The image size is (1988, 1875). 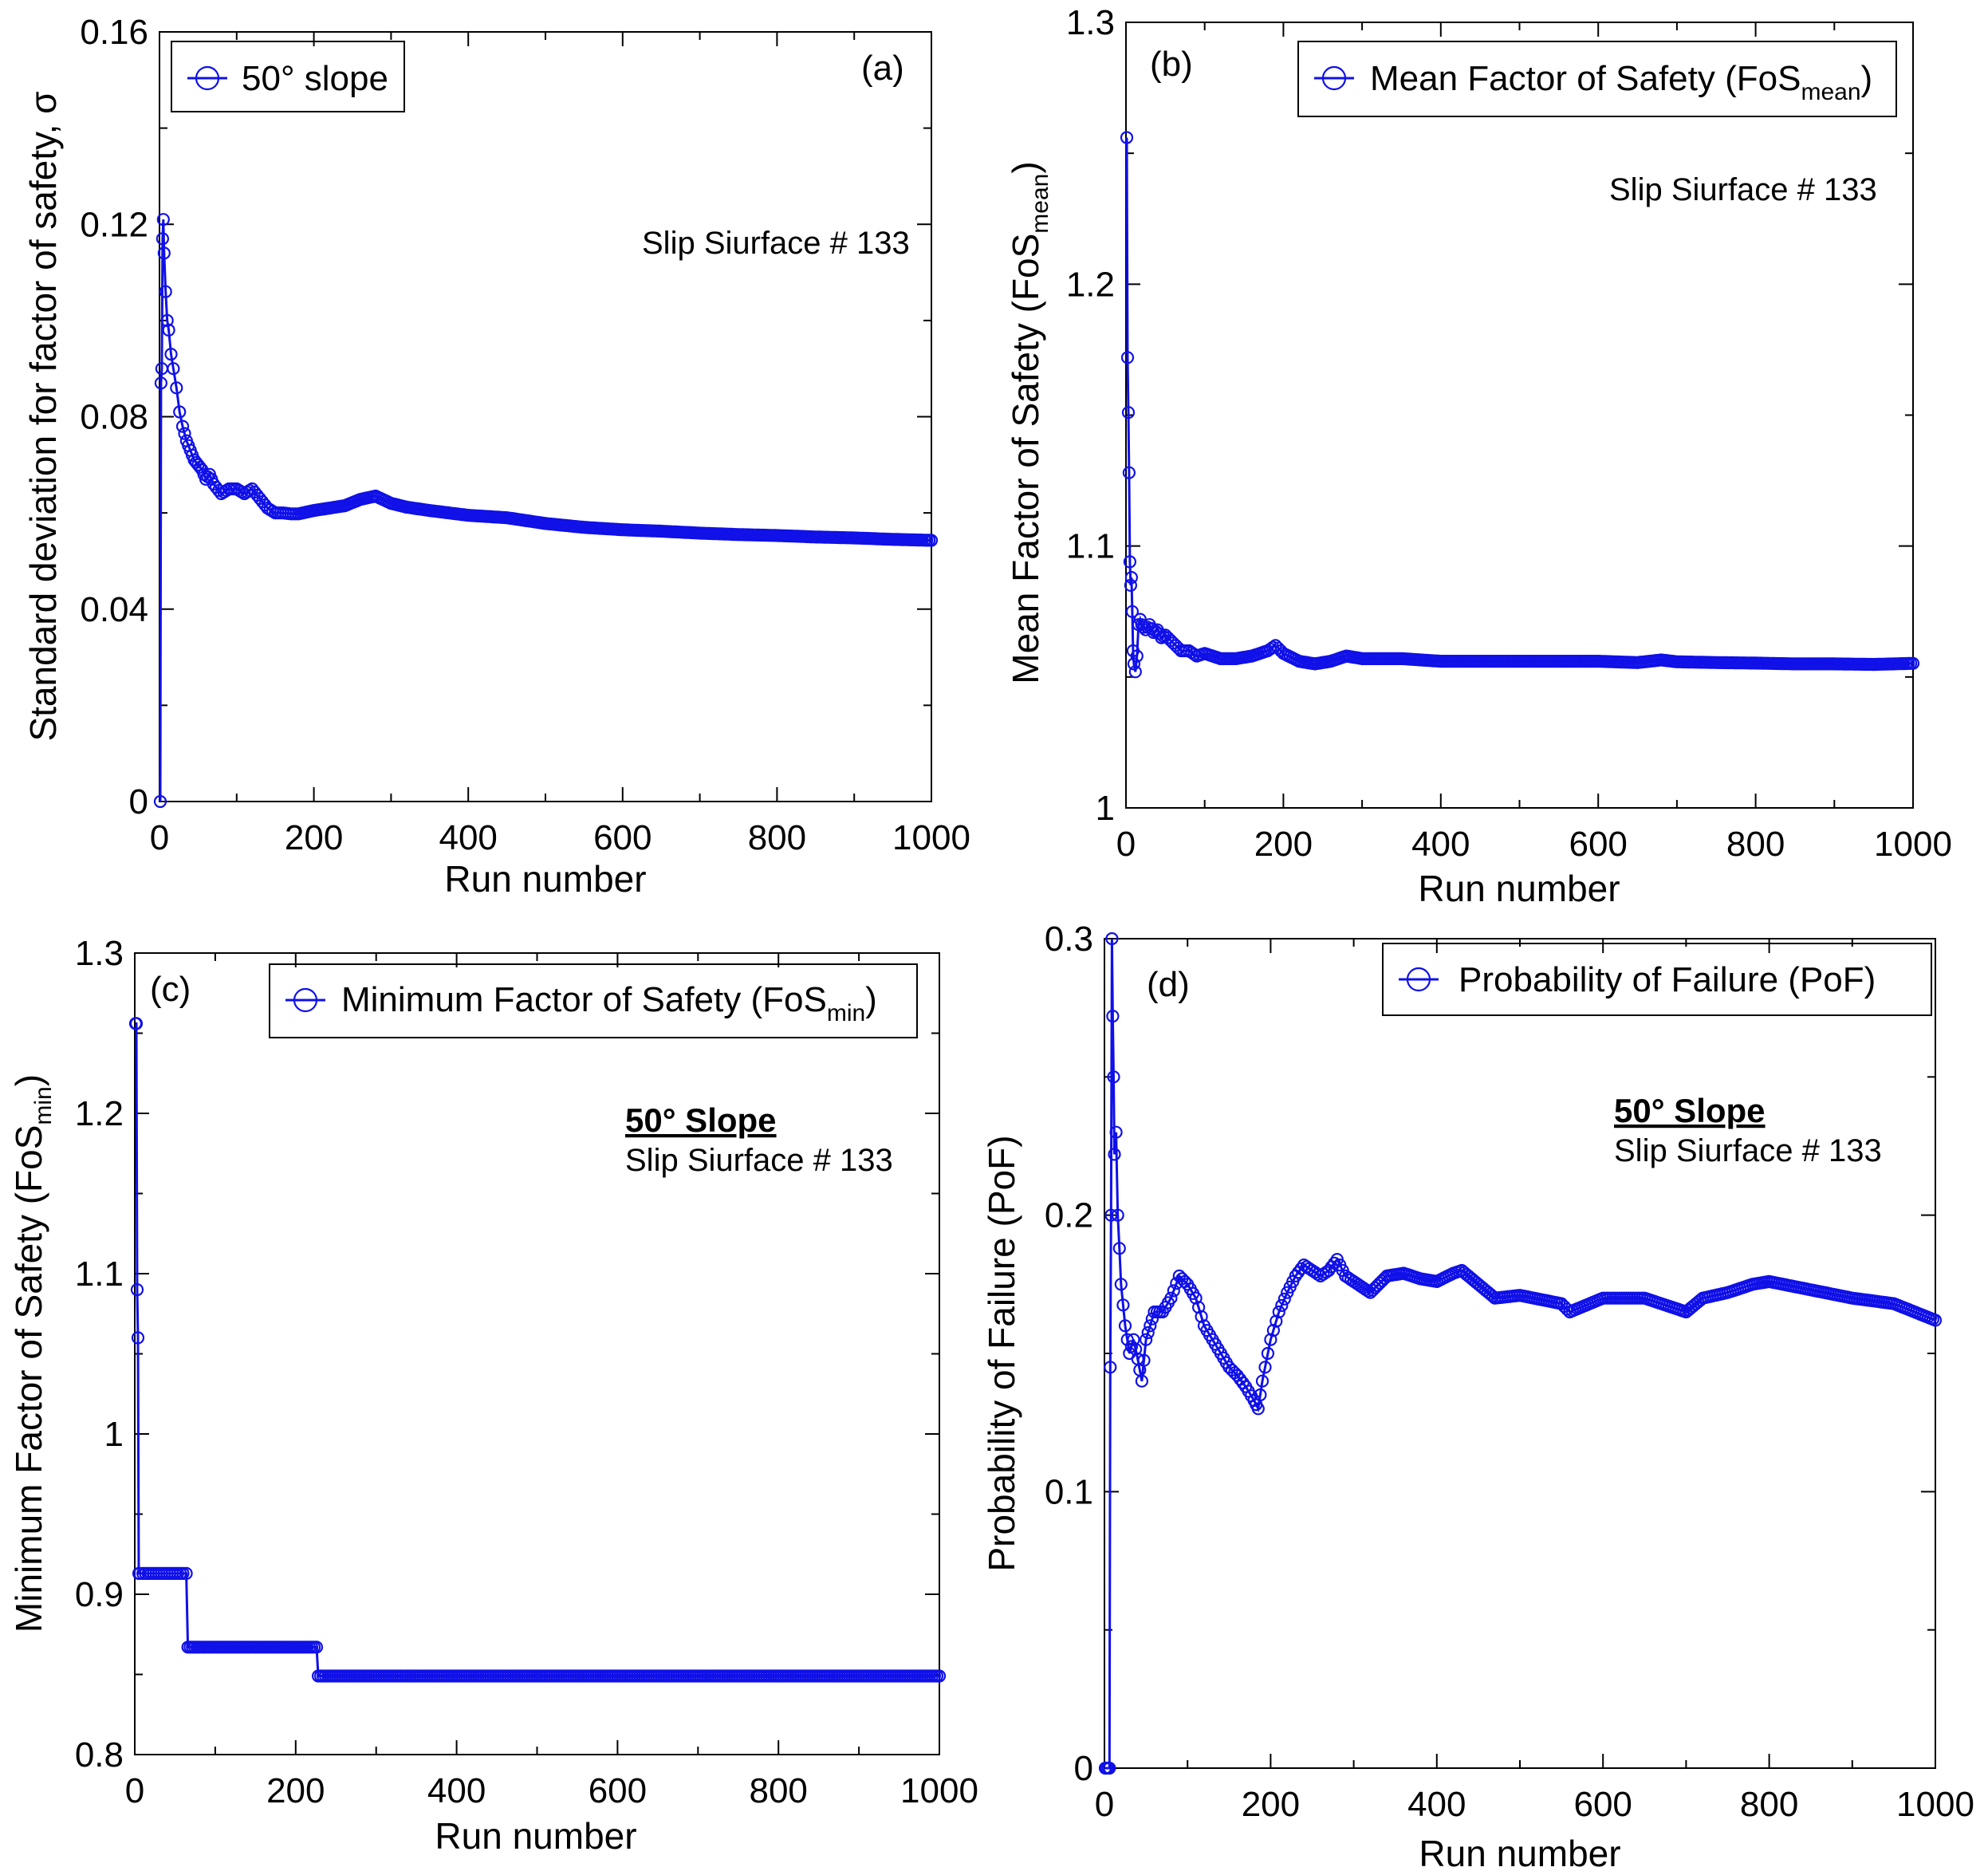 I want to click on panel-a-legend: 50° slope, so click(x=288, y=76).